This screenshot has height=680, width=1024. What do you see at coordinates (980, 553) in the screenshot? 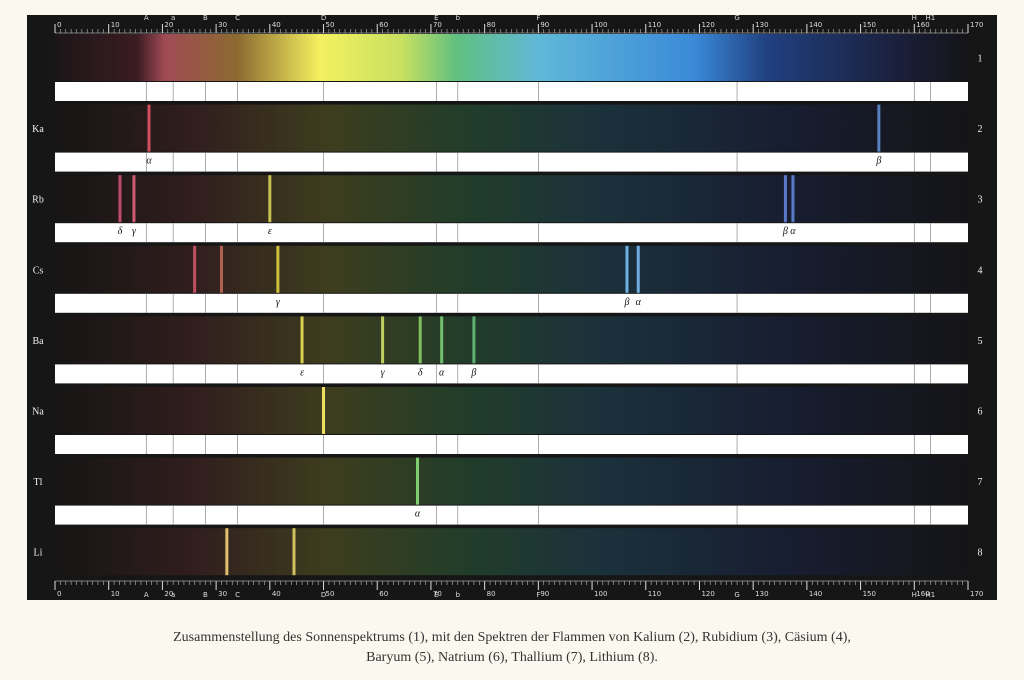
I see `row-number: 8` at bounding box center [980, 553].